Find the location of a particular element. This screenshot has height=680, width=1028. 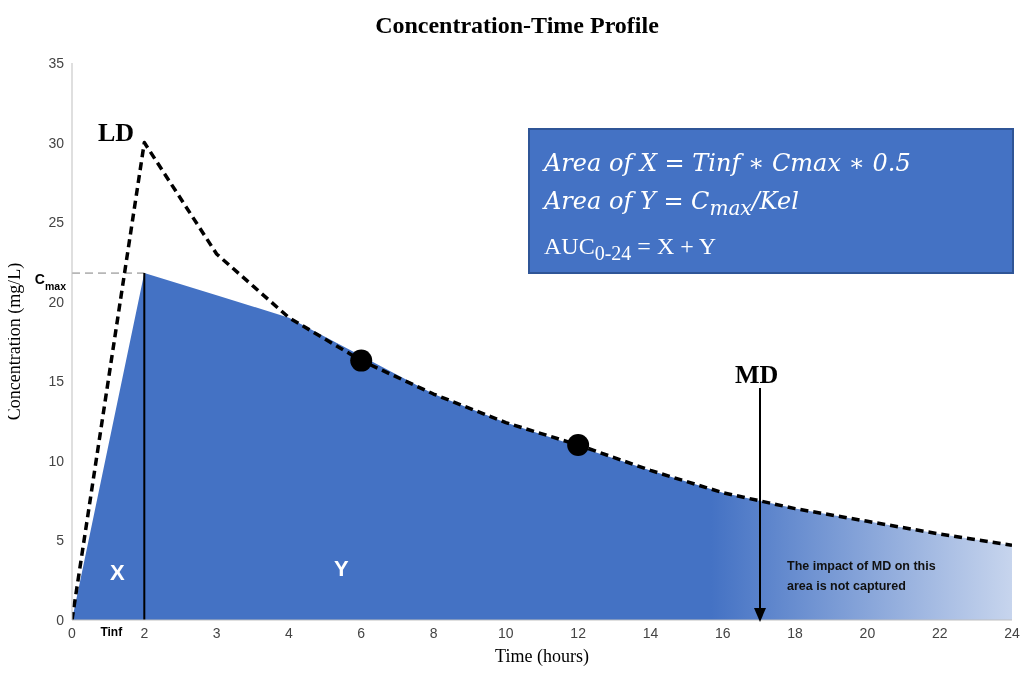

y-tick-label: 35 is located at coordinates (56, 62).